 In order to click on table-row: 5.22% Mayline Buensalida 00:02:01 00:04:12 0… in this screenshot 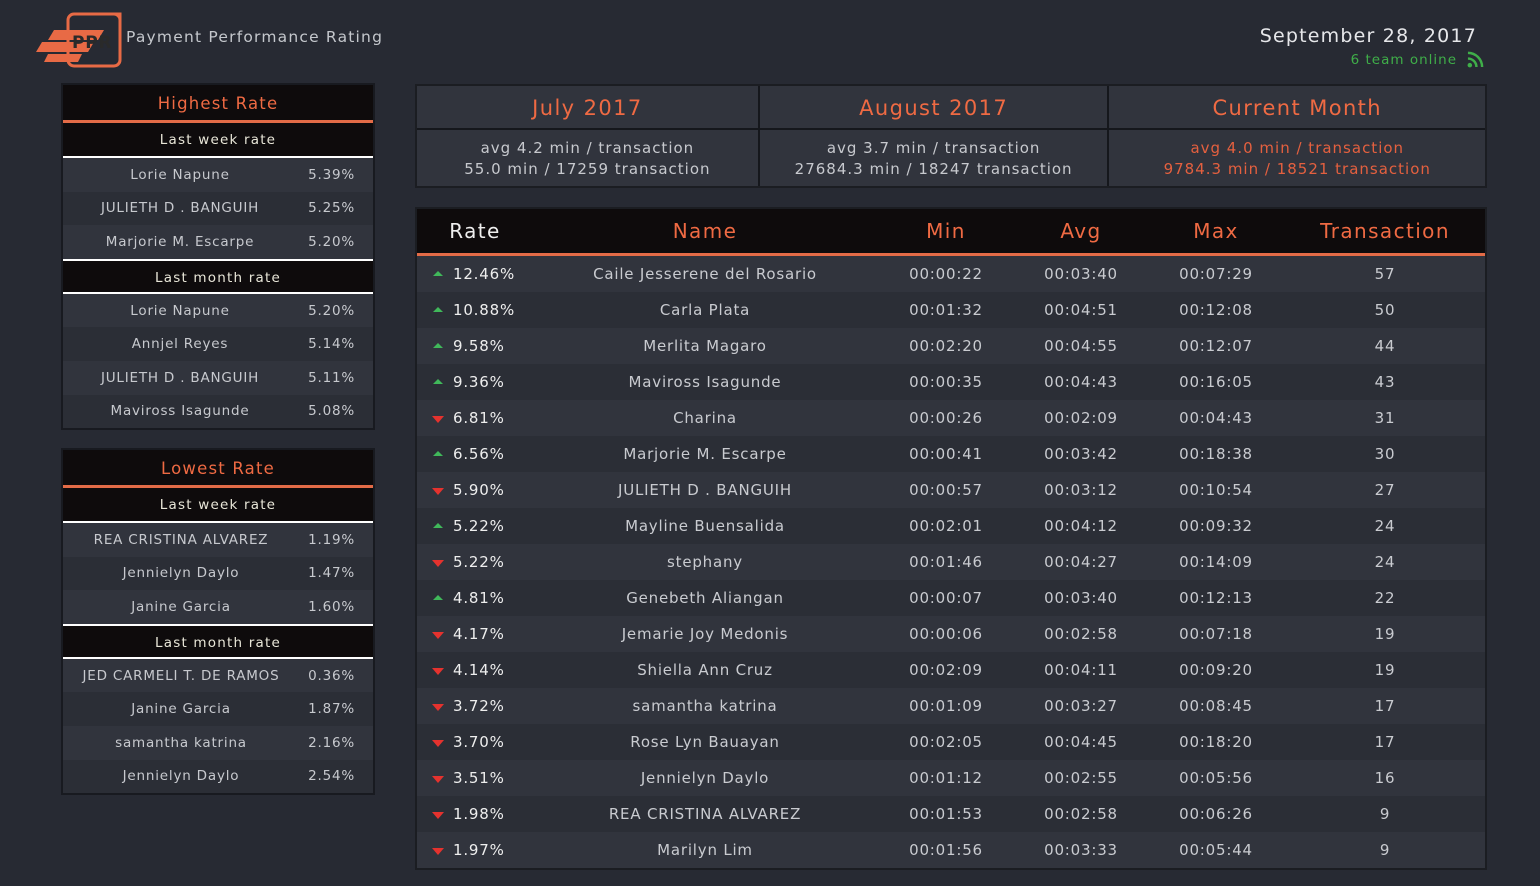, I will do `click(951, 526)`.